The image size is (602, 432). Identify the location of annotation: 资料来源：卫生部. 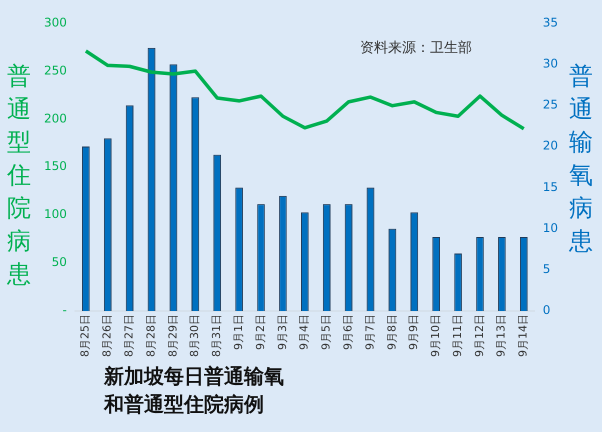
(416, 48).